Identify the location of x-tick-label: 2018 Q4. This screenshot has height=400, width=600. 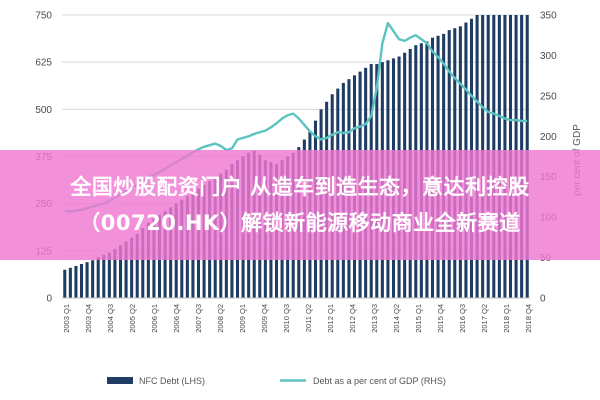
(528, 318).